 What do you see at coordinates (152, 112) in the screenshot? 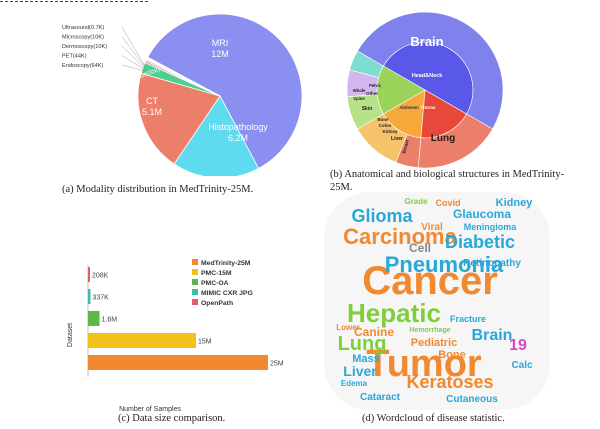
I see `pie-value-2: 5.1M` at bounding box center [152, 112].